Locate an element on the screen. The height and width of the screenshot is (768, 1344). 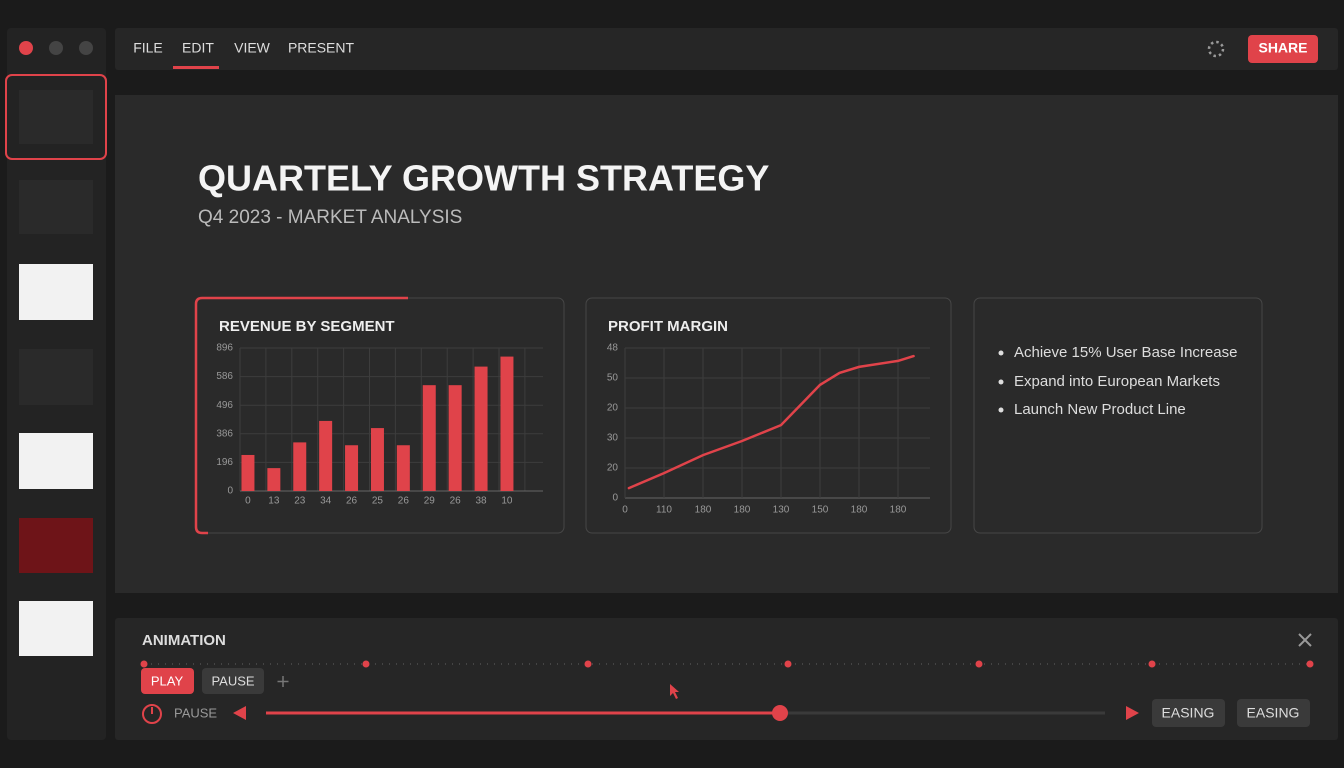
slide-subtitle: Q4 2023 - MARKET ANALYSIS is located at coordinates (330, 217).